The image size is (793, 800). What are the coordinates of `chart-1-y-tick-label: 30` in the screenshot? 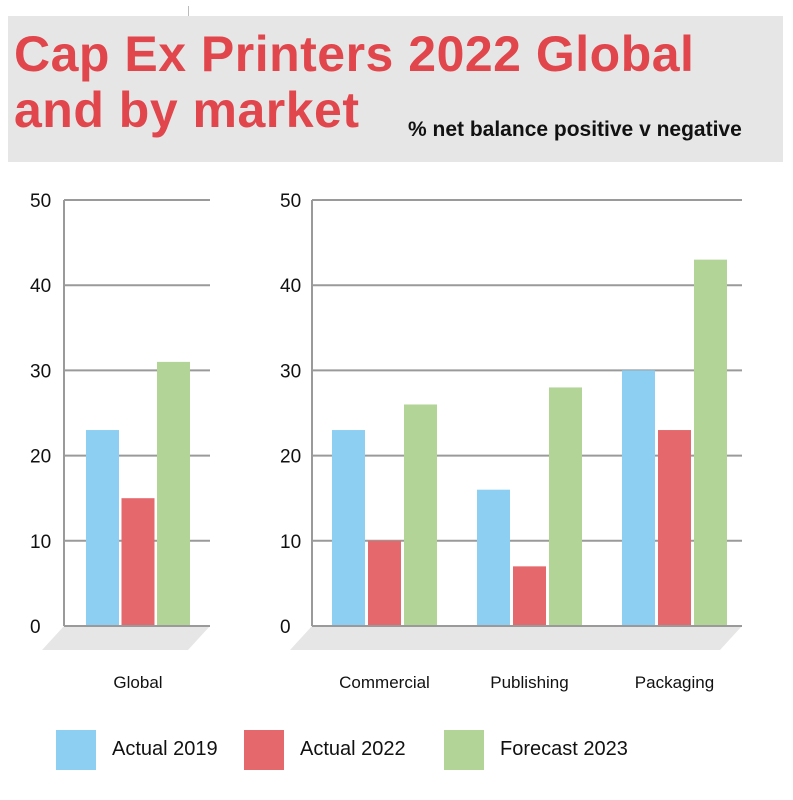 It's located at (40, 371).